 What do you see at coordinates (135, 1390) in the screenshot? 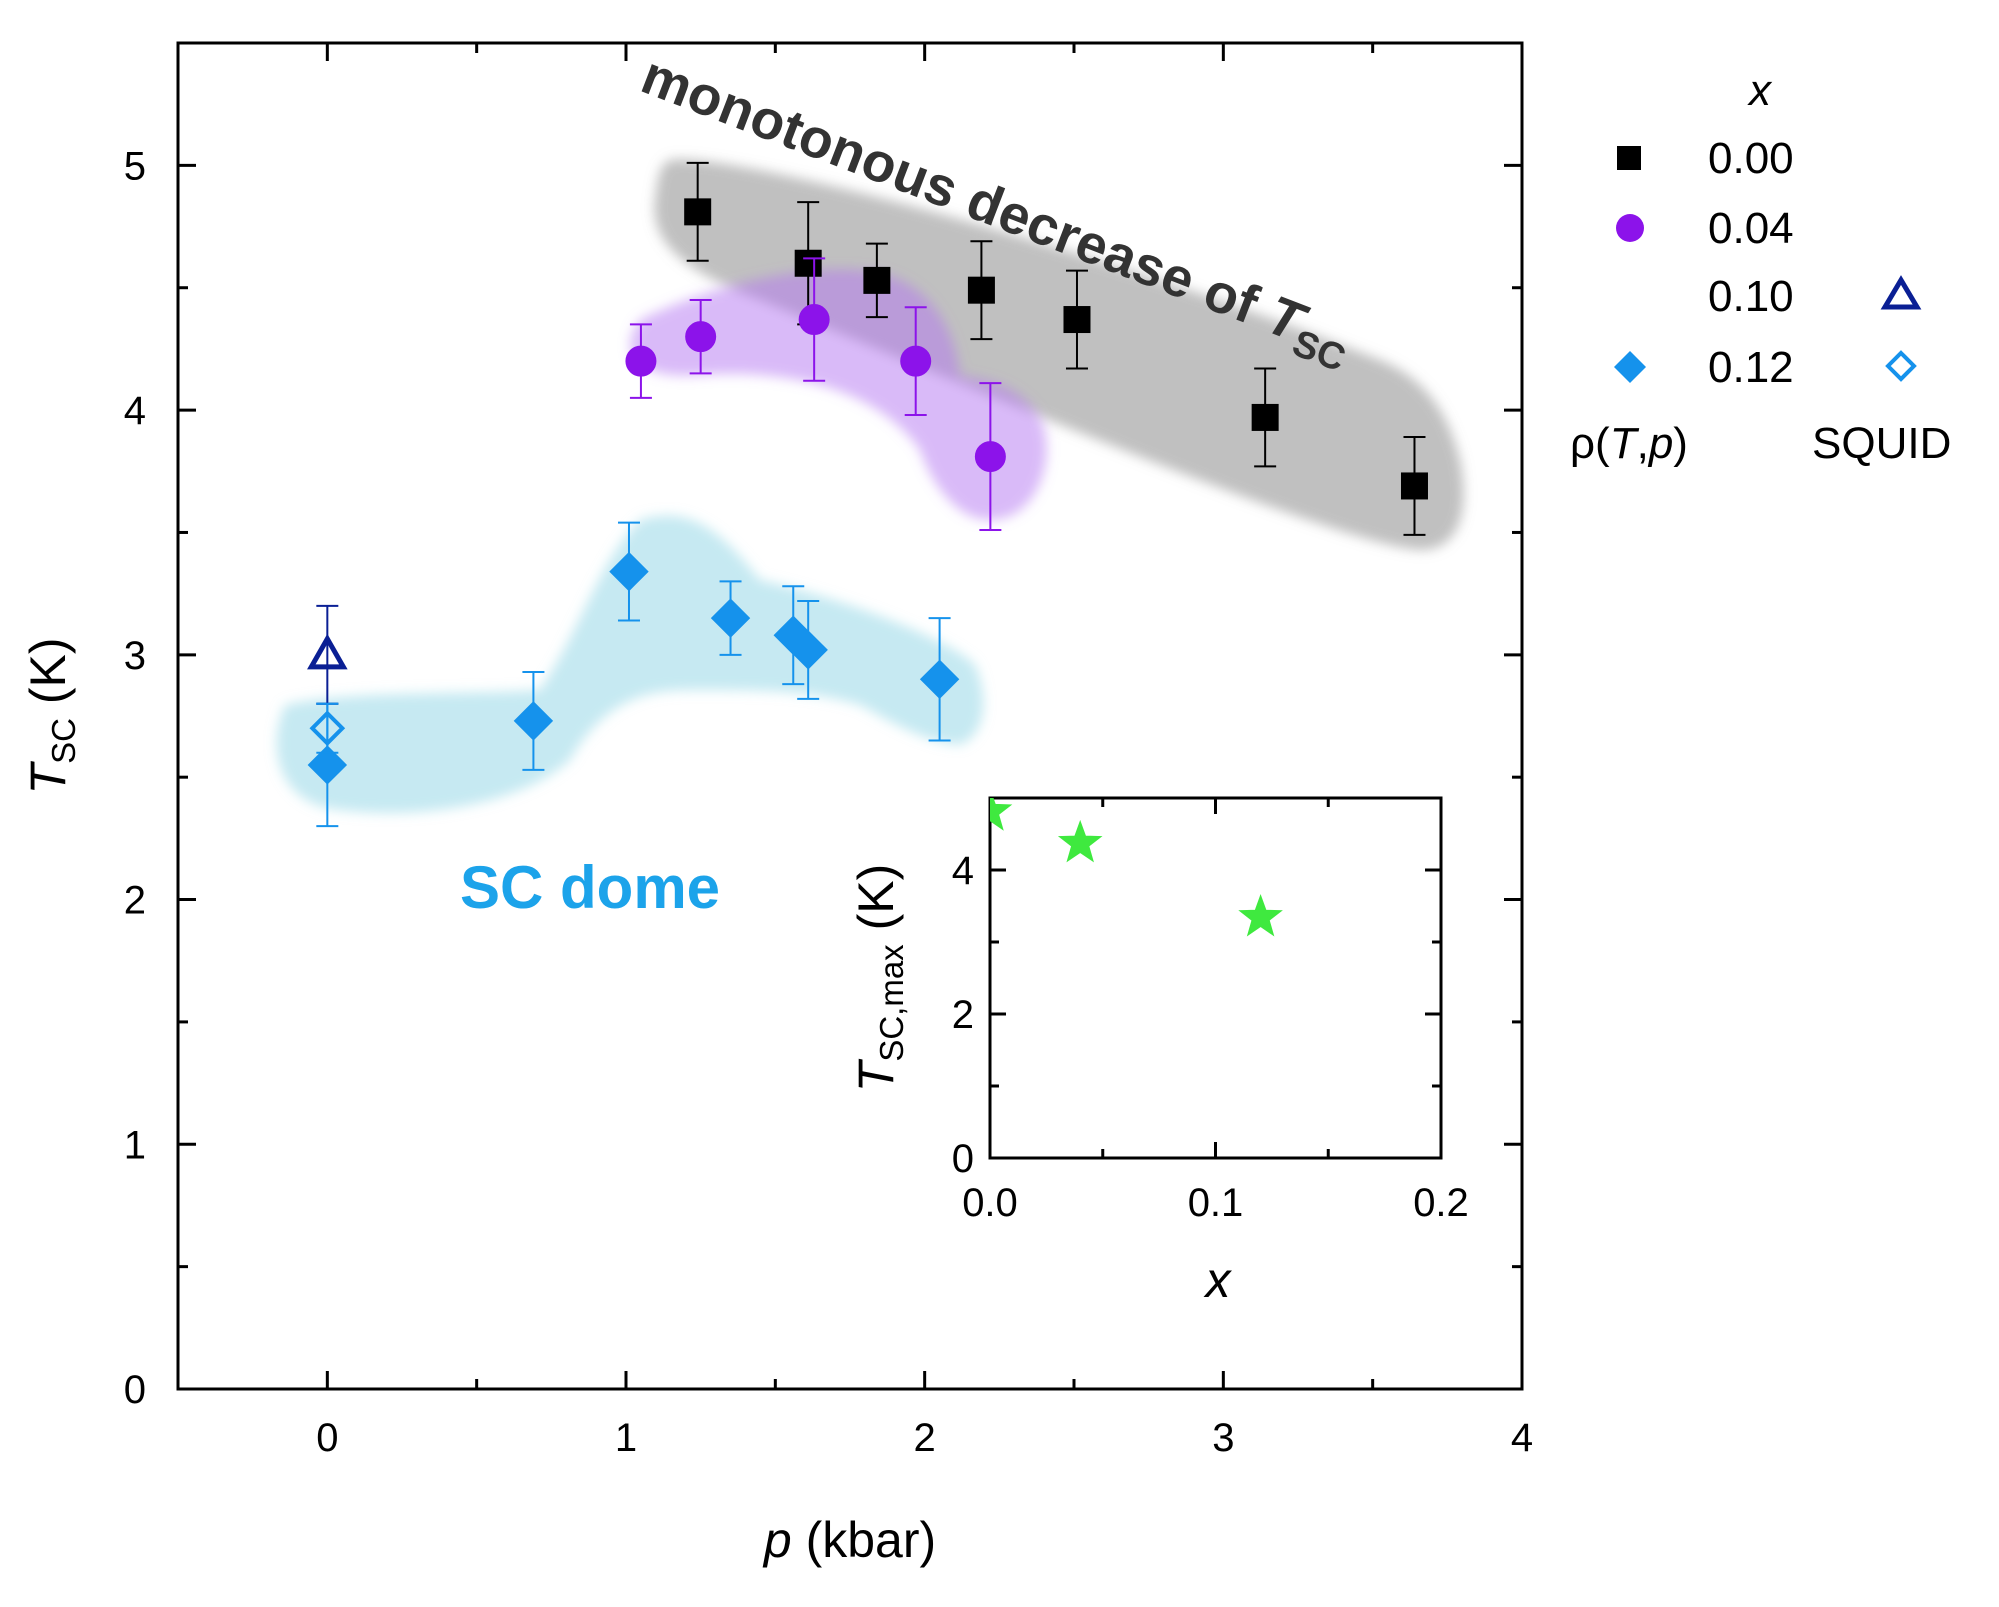
I see `y-tick-label: 0` at bounding box center [135, 1390].